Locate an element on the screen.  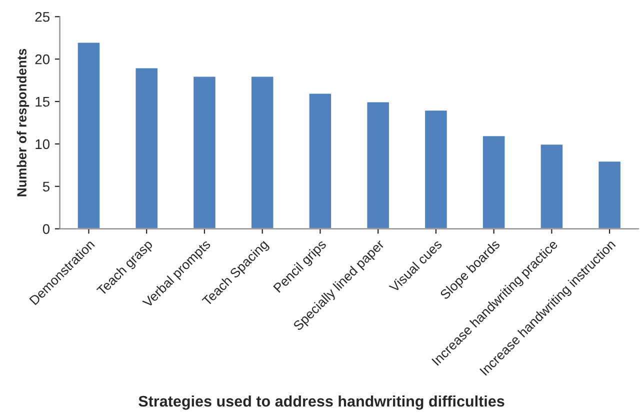
y-tick-label: 20 is located at coordinates (42, 59).